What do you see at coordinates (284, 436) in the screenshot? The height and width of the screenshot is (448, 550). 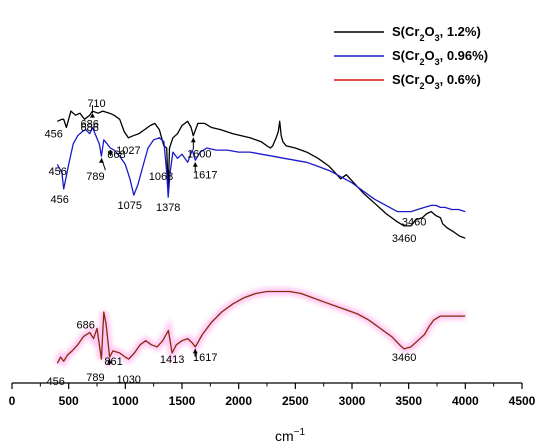 I see `x-axis-title-unit: cm` at bounding box center [284, 436].